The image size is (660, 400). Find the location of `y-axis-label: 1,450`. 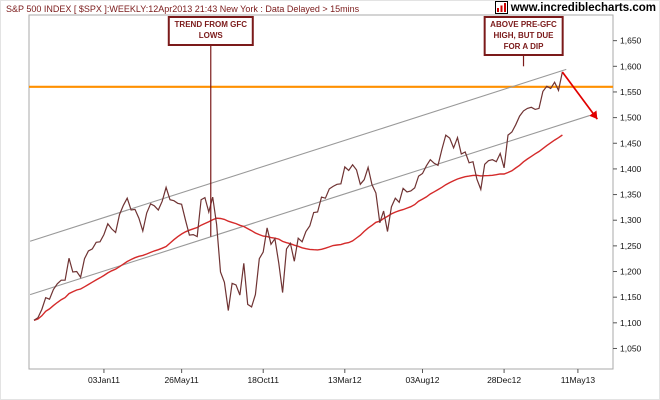

y-axis-label: 1,450 is located at coordinates (631, 143).